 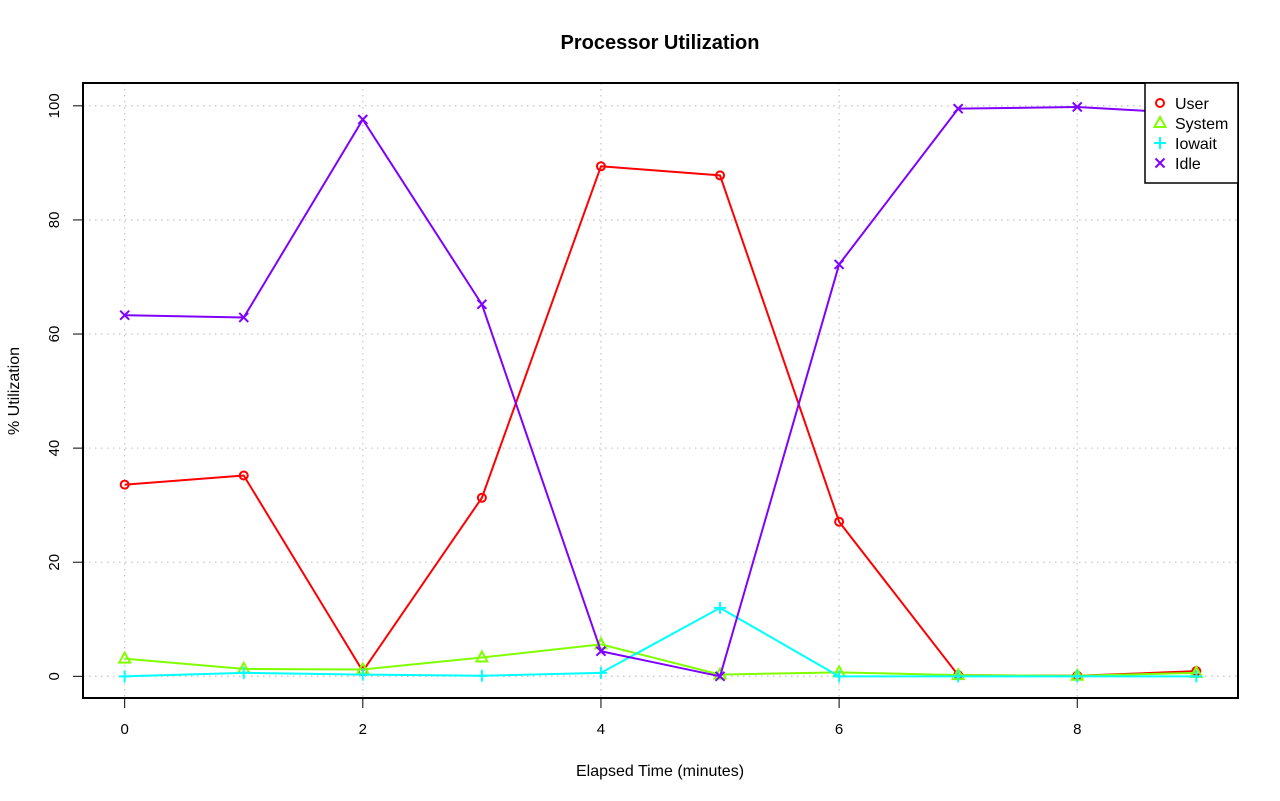 I want to click on legend-marker-system, so click(x=1160, y=121).